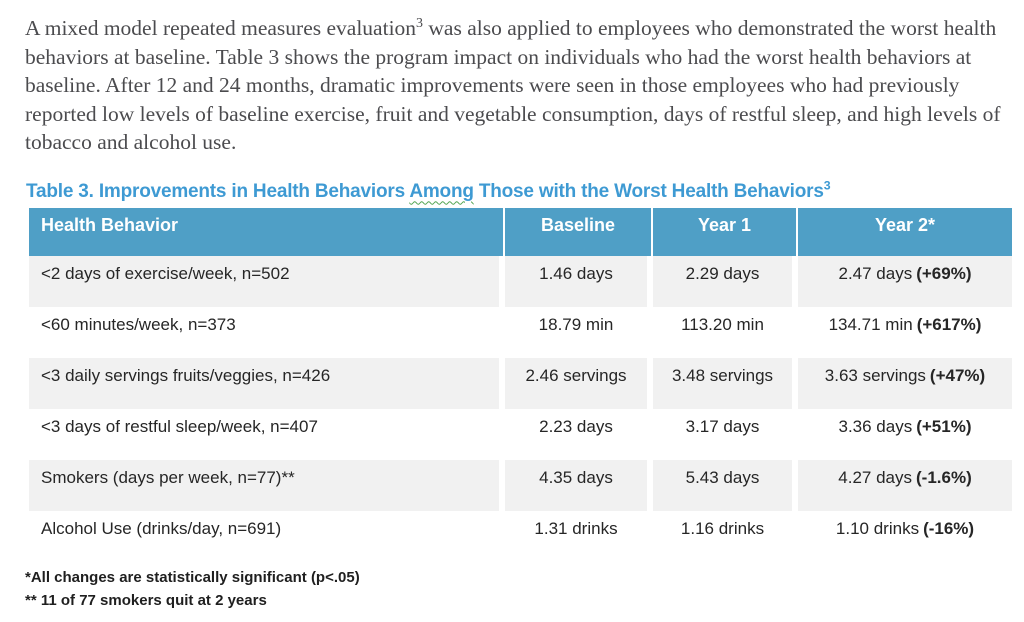 This screenshot has width=1024, height=622. Describe the element at coordinates (875, 477) in the screenshot. I see `year2-value: 4.27 days` at that location.